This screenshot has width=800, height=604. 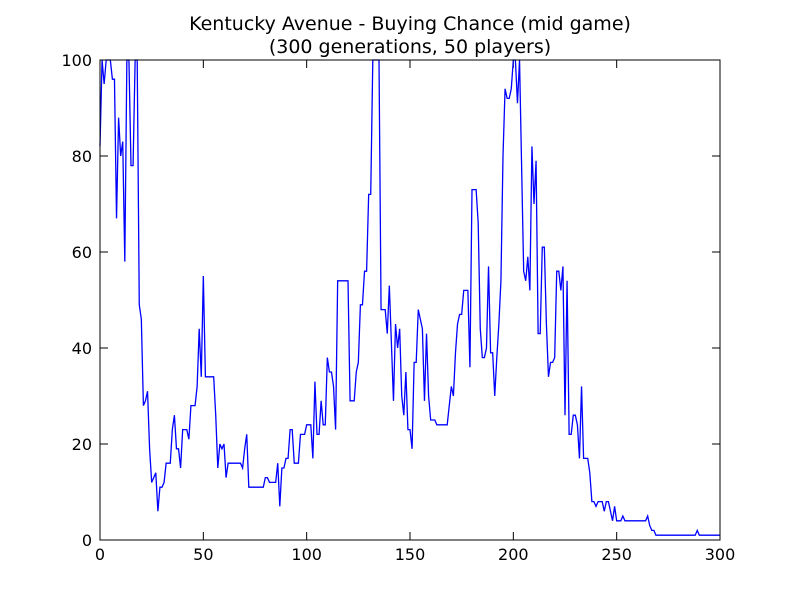 What do you see at coordinates (87, 540) in the screenshot?
I see `y-tick-label: 0` at bounding box center [87, 540].